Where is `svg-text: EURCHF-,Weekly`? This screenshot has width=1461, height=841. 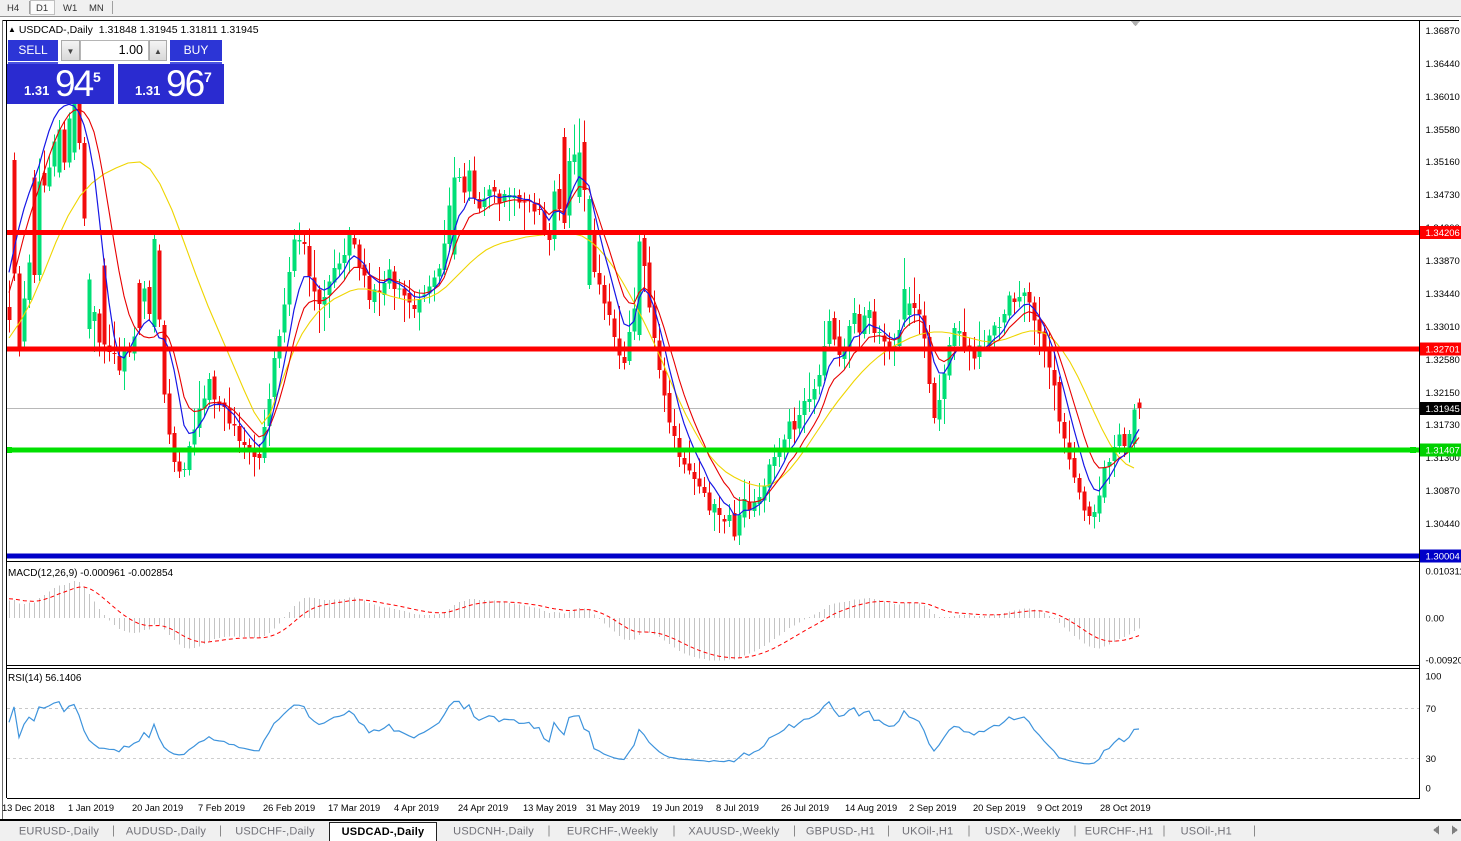 svg-text: EURCHF-,Weekly is located at coordinates (613, 832).